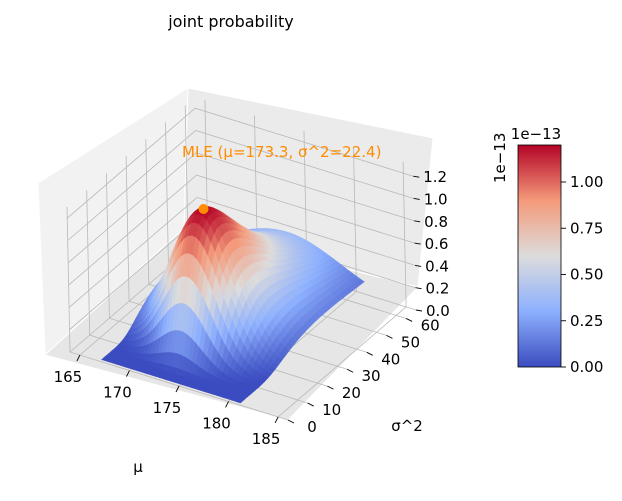 The height and width of the screenshot is (501, 622). Describe the element at coordinates (586, 321) in the screenshot. I see `colorbar-tick-label: 0.25` at that location.